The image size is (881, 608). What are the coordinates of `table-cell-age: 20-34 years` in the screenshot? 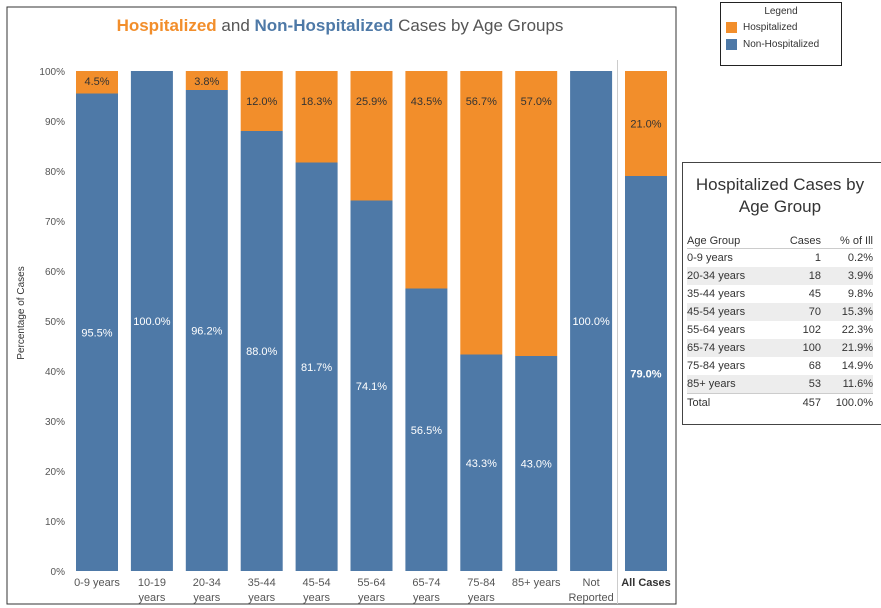 It's located at (731, 276).